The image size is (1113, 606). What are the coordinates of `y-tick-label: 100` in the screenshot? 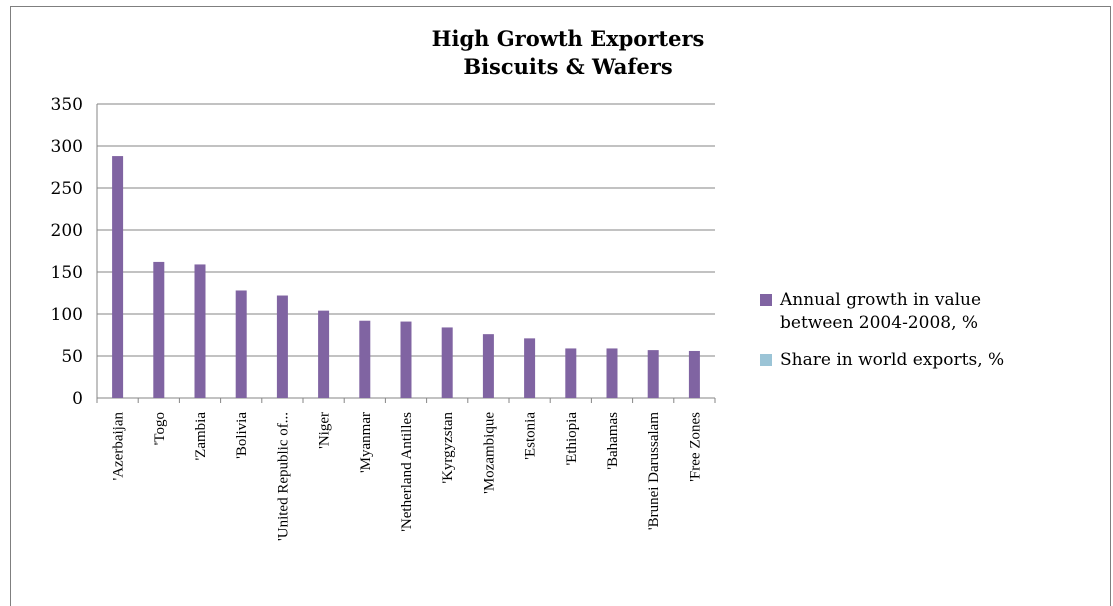 It's located at (67, 315).